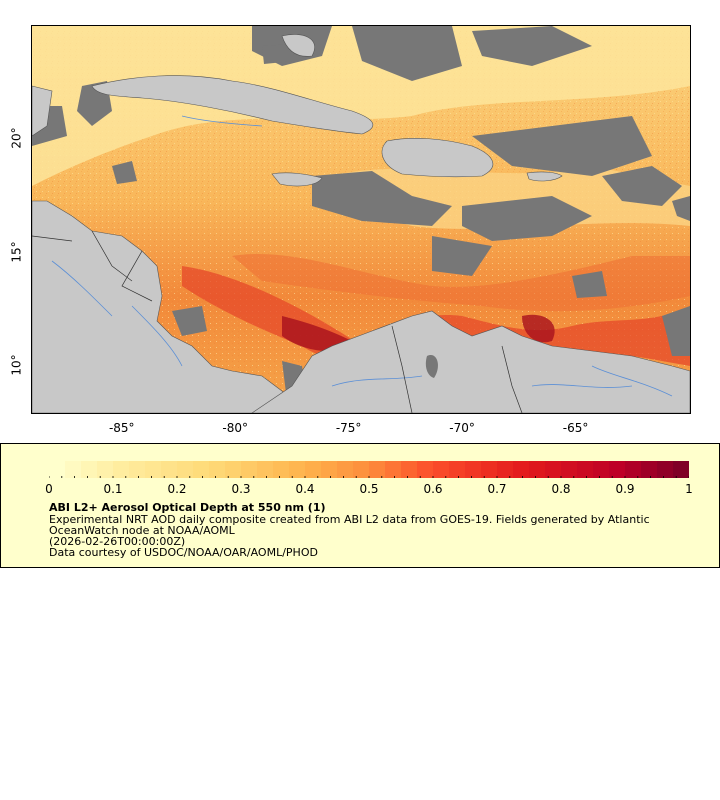  What do you see at coordinates (544, 176) in the screenshot?
I see `puerto-rico` at bounding box center [544, 176].